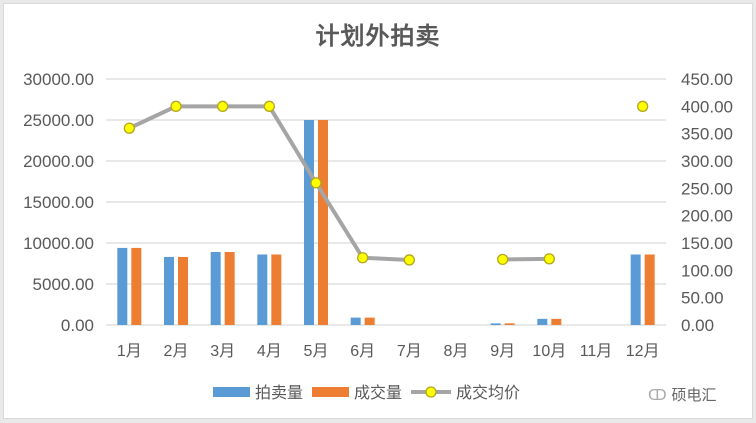 Image resolution: width=756 pixels, height=423 pixels. I want to click on legend-swatch-auction, so click(231, 392).